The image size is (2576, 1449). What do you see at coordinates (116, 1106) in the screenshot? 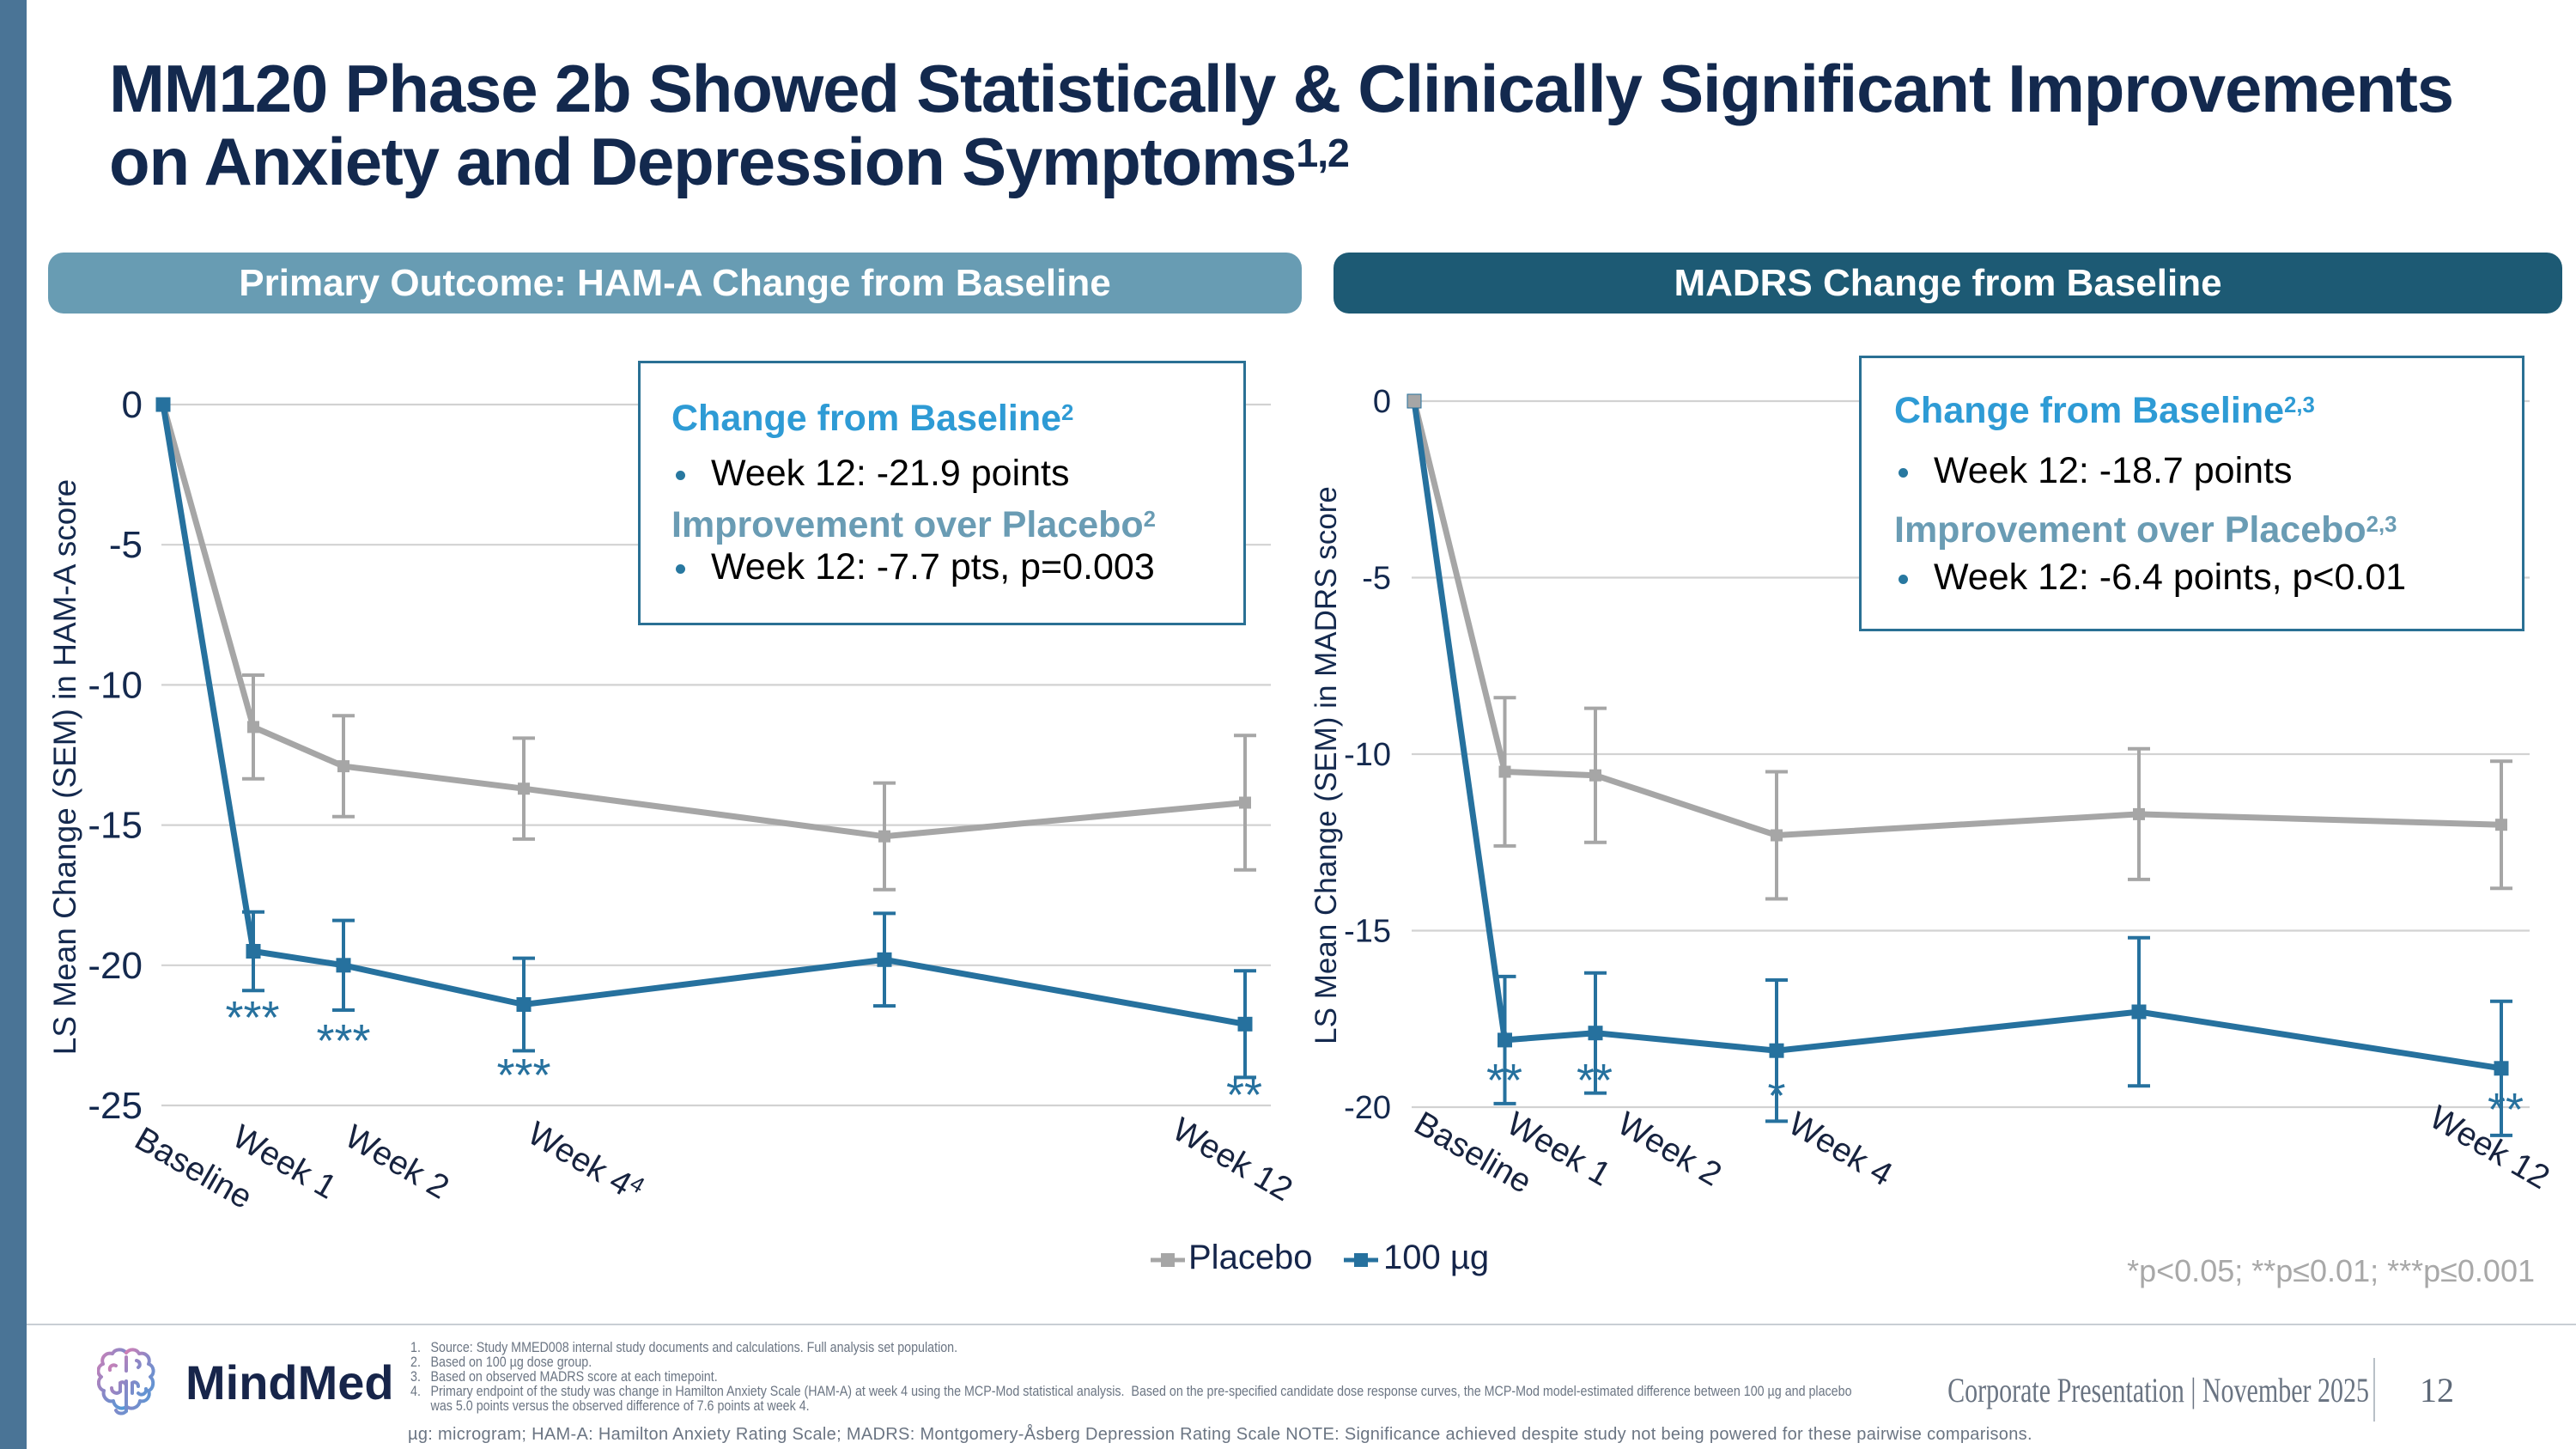
I see `svg-text: -25` at bounding box center [116, 1106].